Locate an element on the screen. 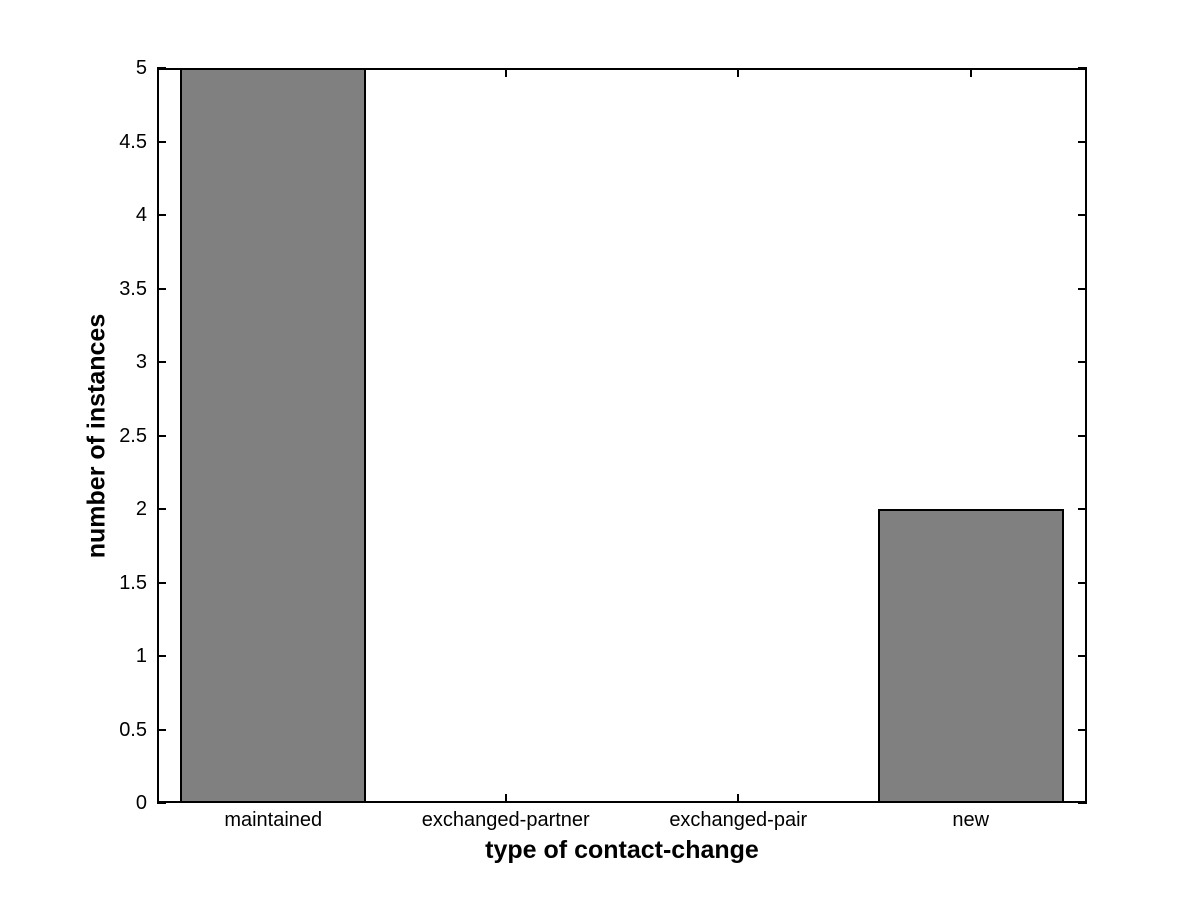 The width and height of the screenshot is (1201, 901). y-tick-label: 4 is located at coordinates (141, 215).